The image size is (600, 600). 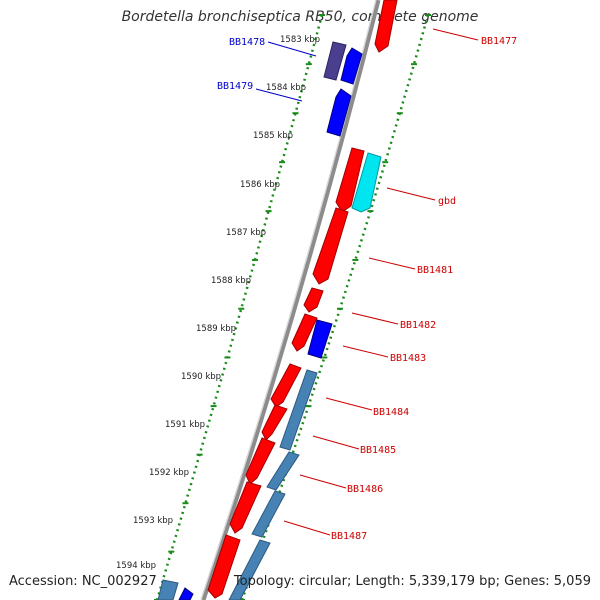 I want to click on gene-arrow-bb1480a, so click(x=350, y=180).